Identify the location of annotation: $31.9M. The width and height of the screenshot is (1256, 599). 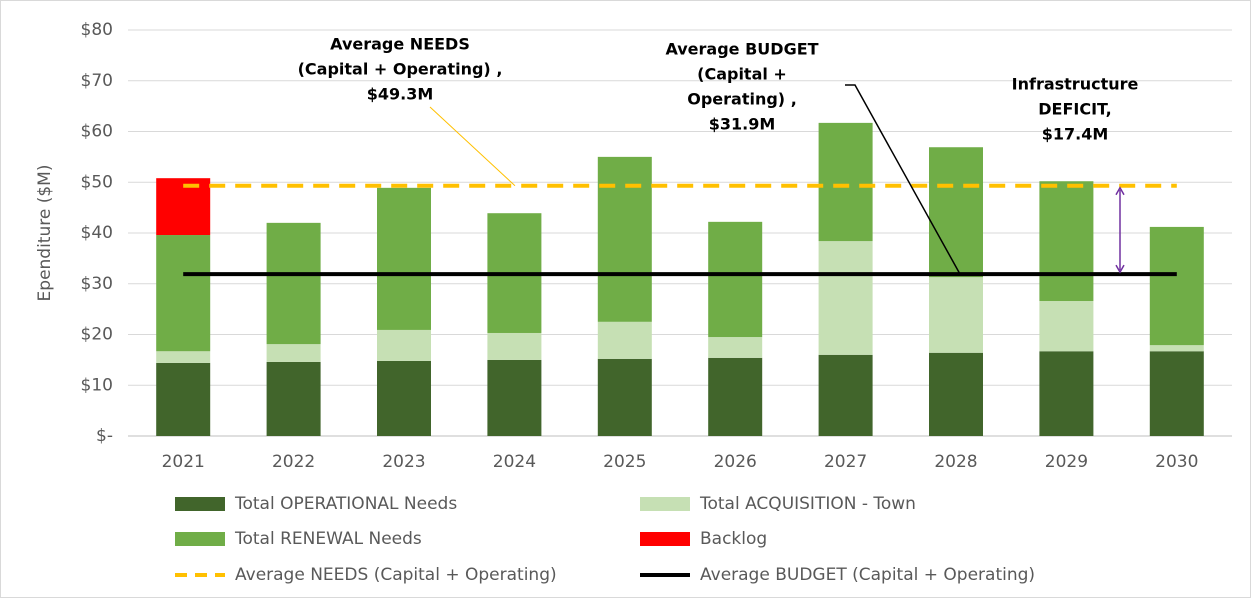
(742, 124).